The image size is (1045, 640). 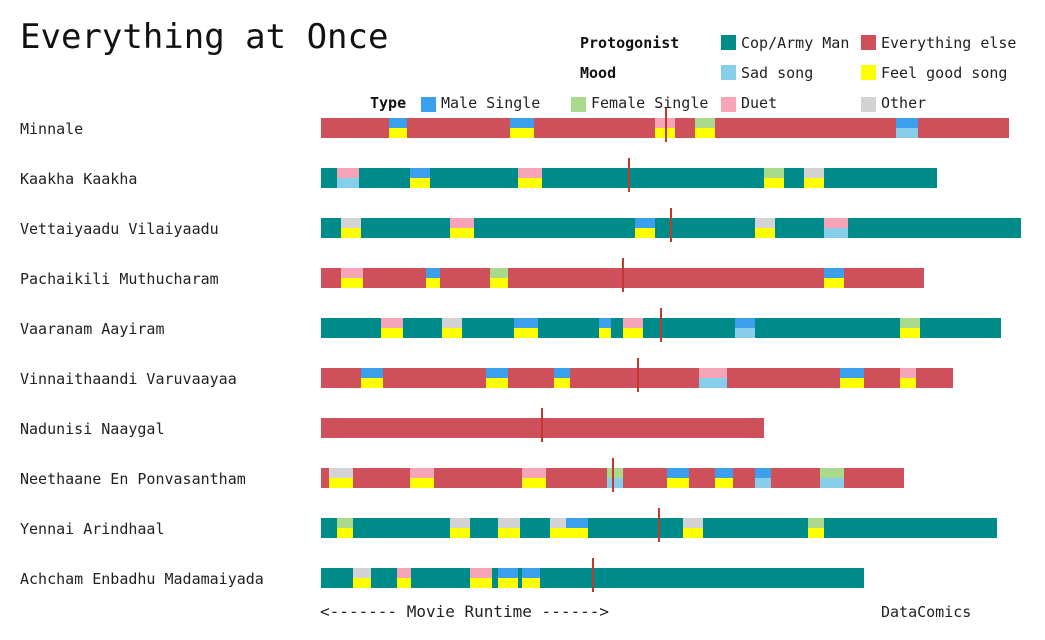 What do you see at coordinates (119, 279) in the screenshot?
I see `movie-label: Pachaikili Muthucharam` at bounding box center [119, 279].